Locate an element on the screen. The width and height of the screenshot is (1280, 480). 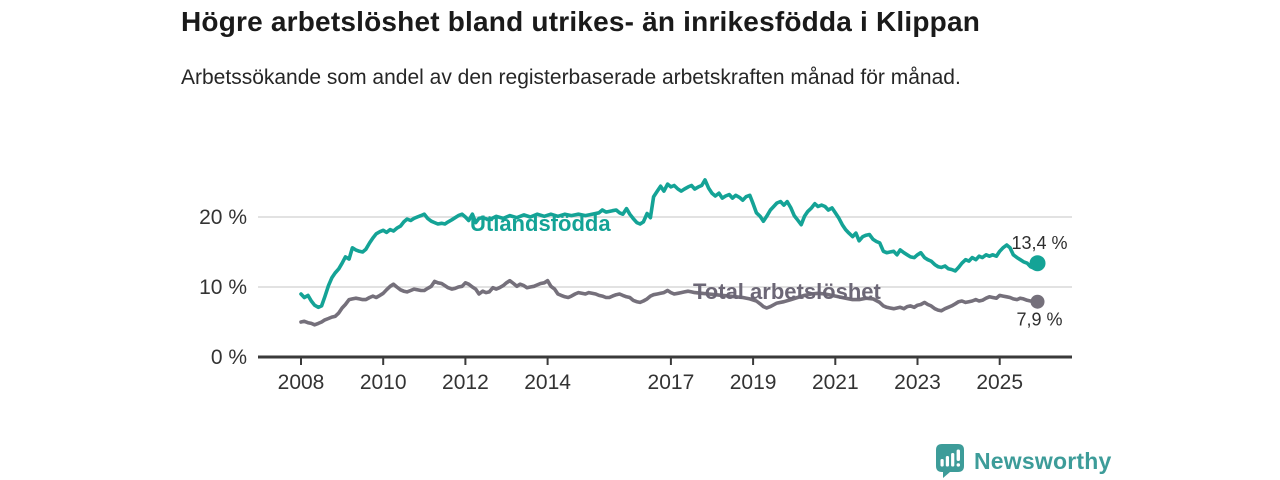
bar-chart-bubble-icon is located at coordinates (950, 461).